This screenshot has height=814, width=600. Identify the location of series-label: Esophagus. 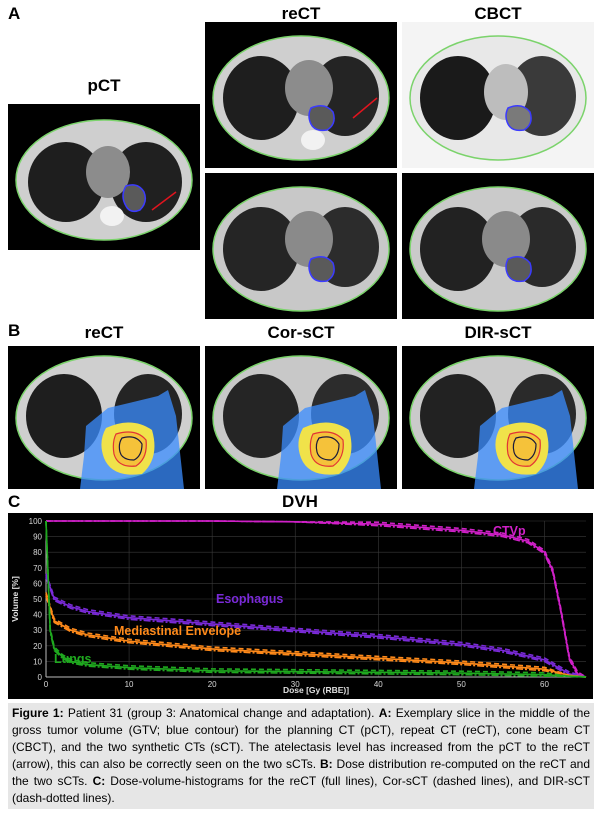
(249, 599).